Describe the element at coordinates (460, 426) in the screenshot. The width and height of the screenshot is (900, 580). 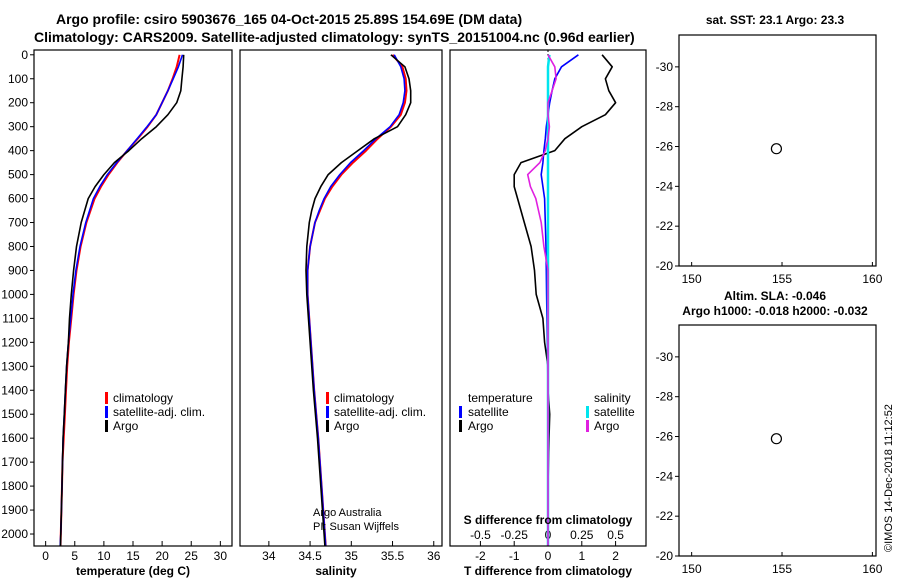
I see `legend-swatch-t-argo` at that location.